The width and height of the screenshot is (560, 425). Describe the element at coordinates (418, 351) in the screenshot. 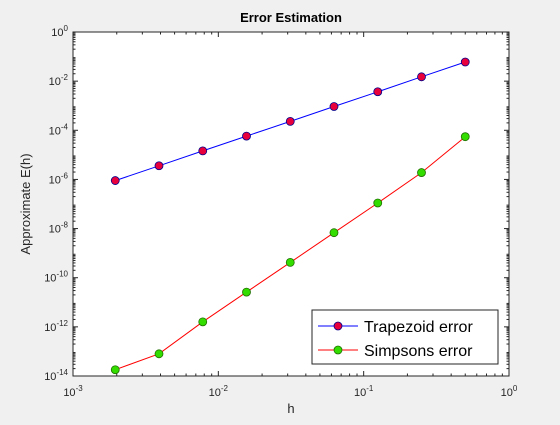

I see `legend-label-simpsons: Simpsons error` at that location.